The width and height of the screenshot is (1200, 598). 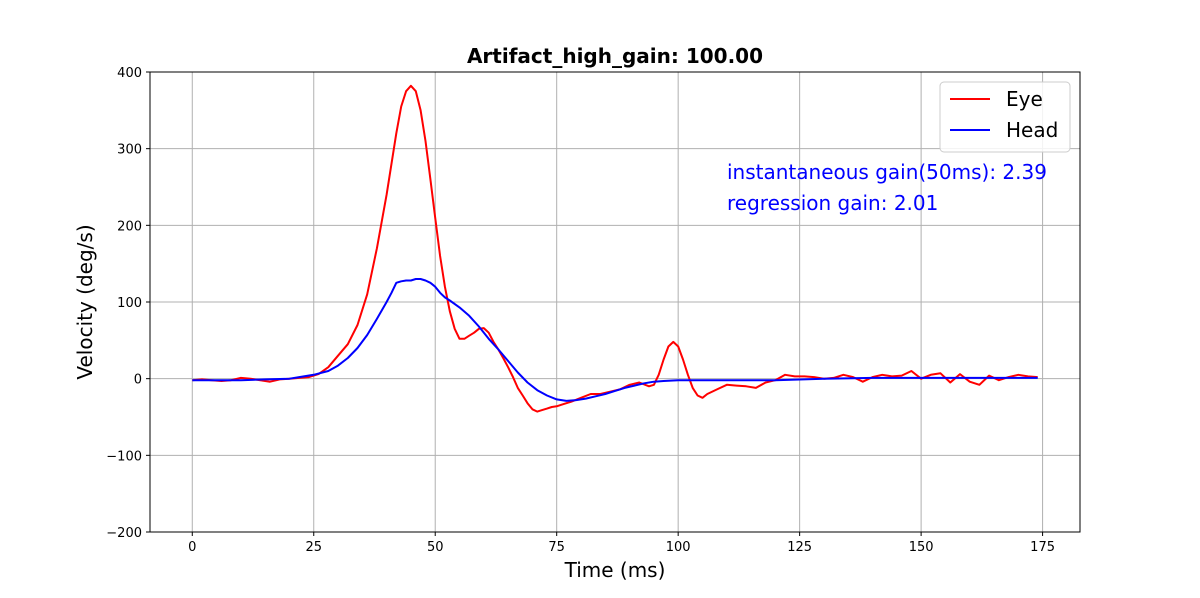 What do you see at coordinates (129, 73) in the screenshot?
I see `y-tick-label: 400` at bounding box center [129, 73].